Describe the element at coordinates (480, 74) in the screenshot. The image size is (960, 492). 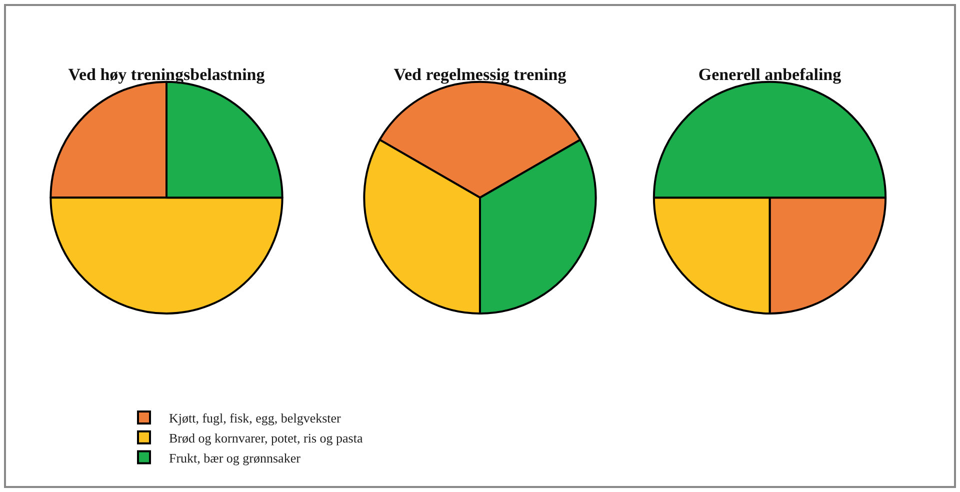
I see `slice-label: Ved regelmessig trening` at that location.